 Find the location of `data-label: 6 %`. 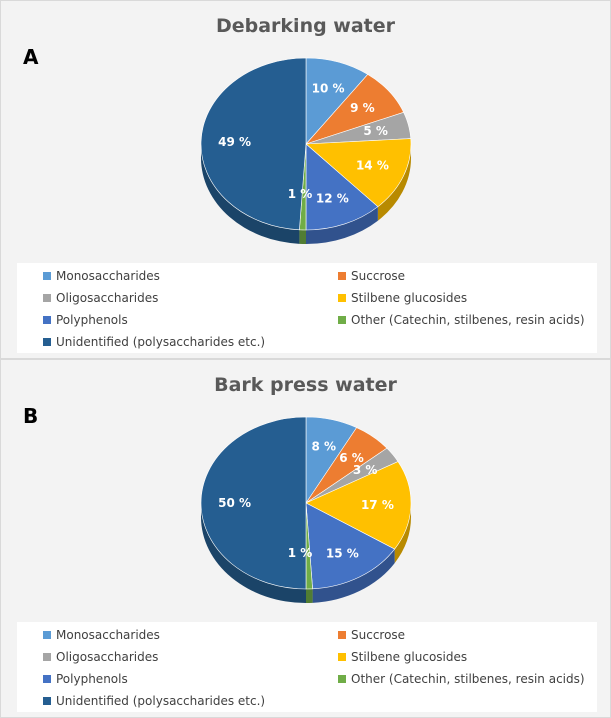

data-label: 6 % is located at coordinates (351, 458).